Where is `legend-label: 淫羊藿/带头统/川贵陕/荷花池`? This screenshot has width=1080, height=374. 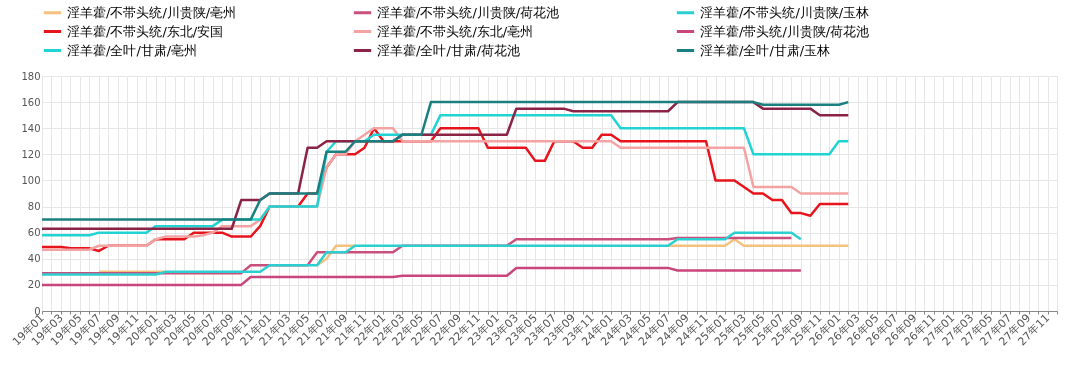 legend-label: 淫羊藿/带头统/川贵陕/荷花池 is located at coordinates (785, 31).